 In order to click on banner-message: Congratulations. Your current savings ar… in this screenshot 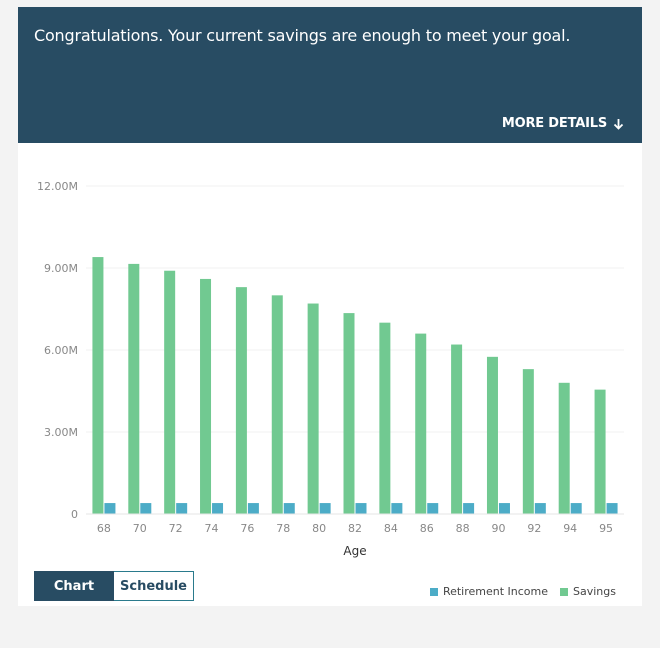, I will do `click(302, 35)`.